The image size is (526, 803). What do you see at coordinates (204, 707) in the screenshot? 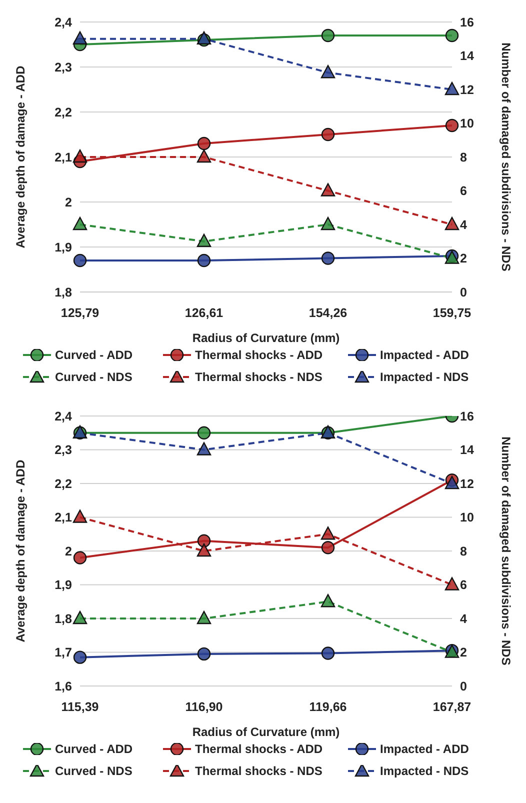
I see `x-tick-label: 116,90` at bounding box center [204, 707].